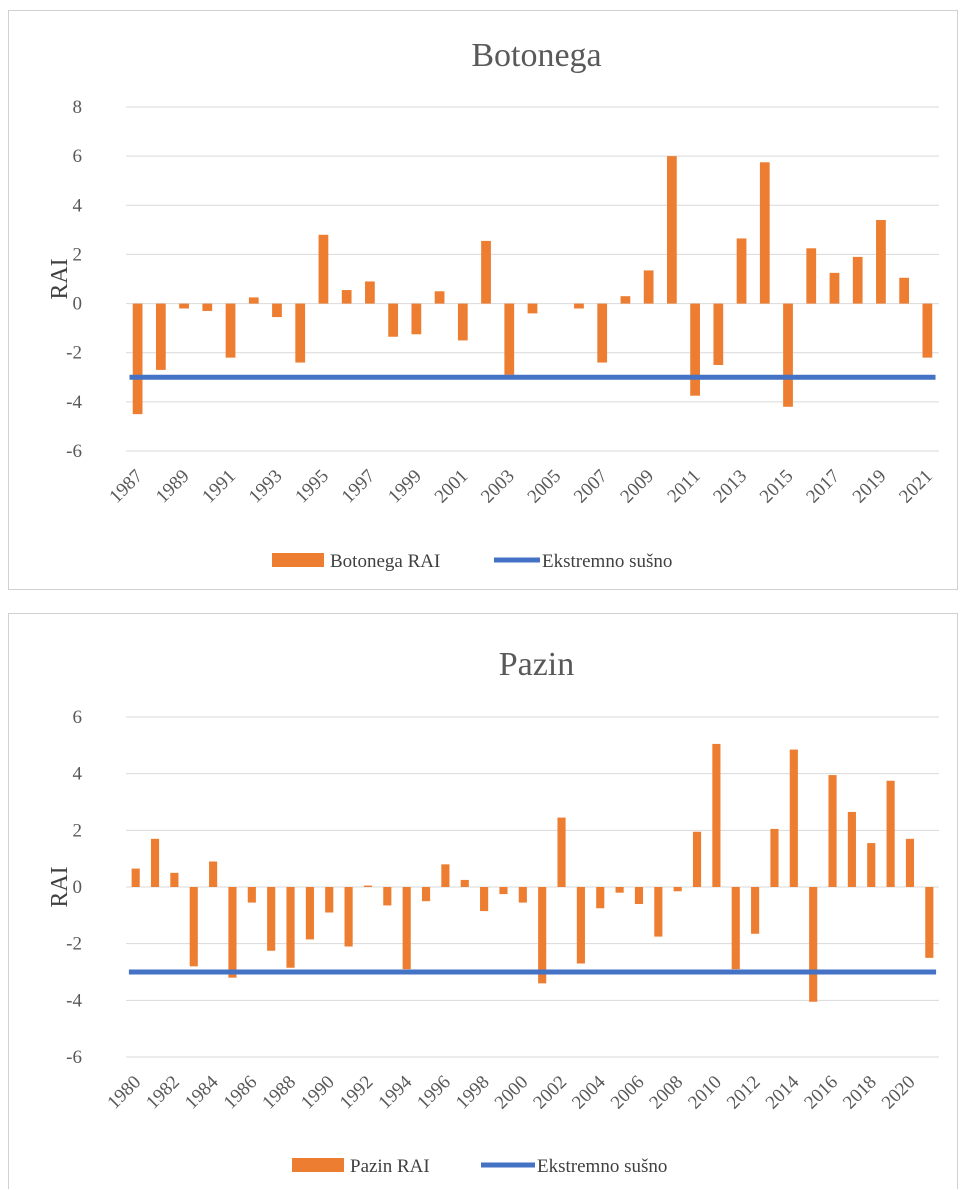  Describe the element at coordinates (744, 1093) in the screenshot. I see `x-tick-label: 2012` at that location.